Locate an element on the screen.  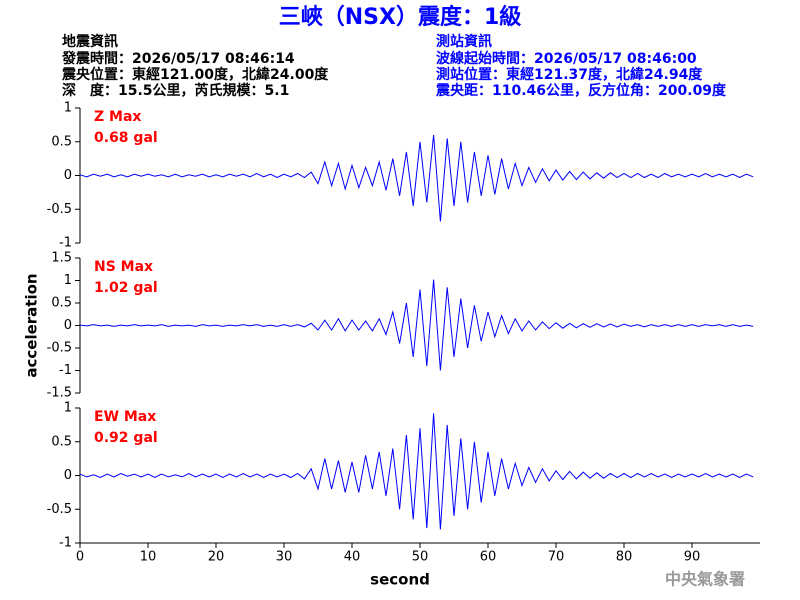
max-label: Z Max is located at coordinates (117, 117).